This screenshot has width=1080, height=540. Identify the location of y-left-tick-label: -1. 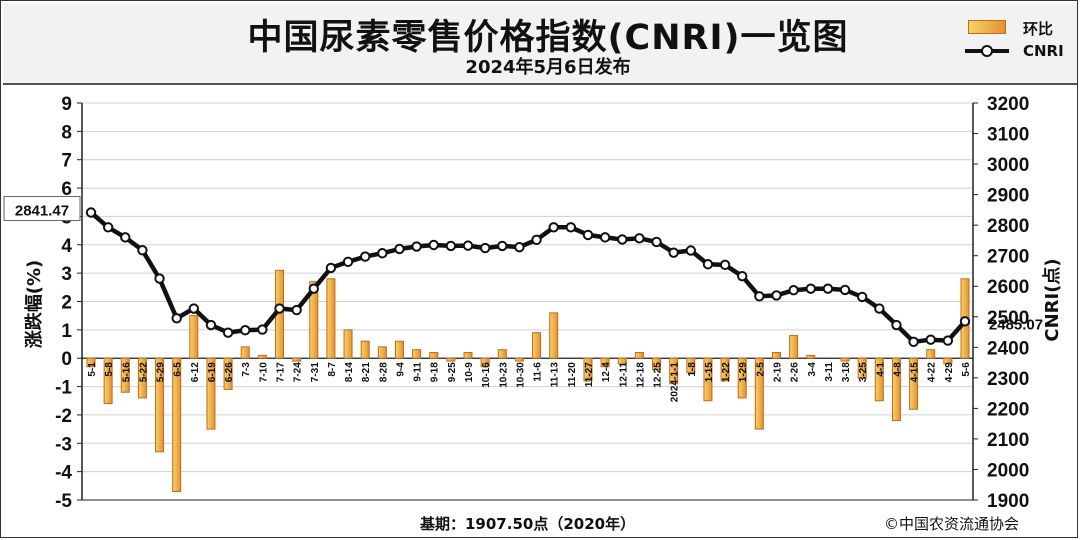
(63, 388).